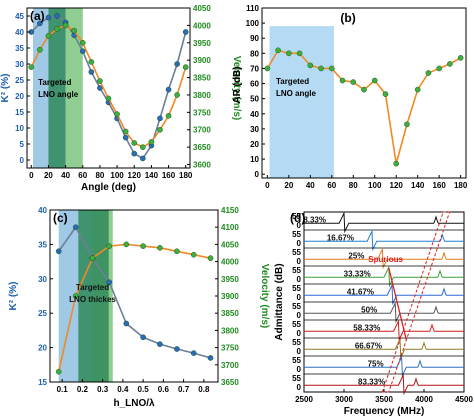 This screenshot has height=418, width=474. What do you see at coordinates (202, 147) in the screenshot?
I see `y-right-tick-label: 3650` at bounding box center [202, 147].